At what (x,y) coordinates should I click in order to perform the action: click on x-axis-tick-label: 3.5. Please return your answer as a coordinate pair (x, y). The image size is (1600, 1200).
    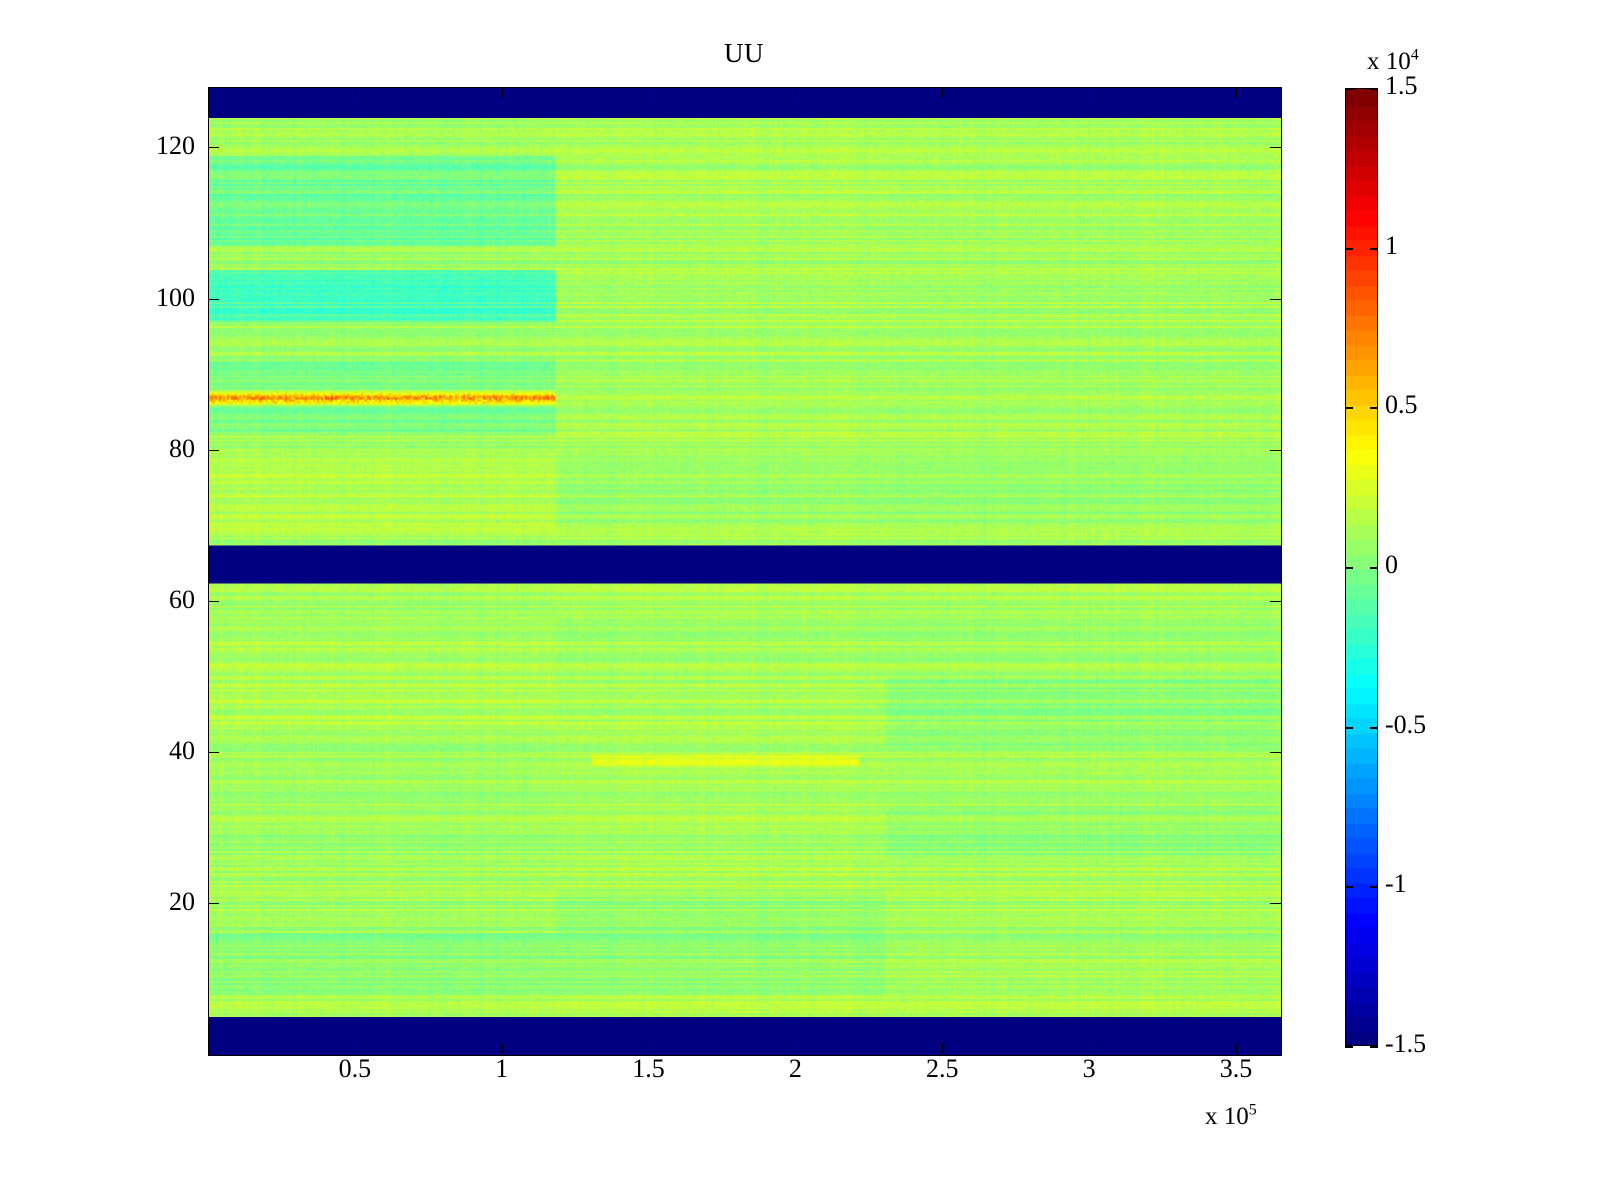
    Looking at the image, I should click on (1236, 1068).